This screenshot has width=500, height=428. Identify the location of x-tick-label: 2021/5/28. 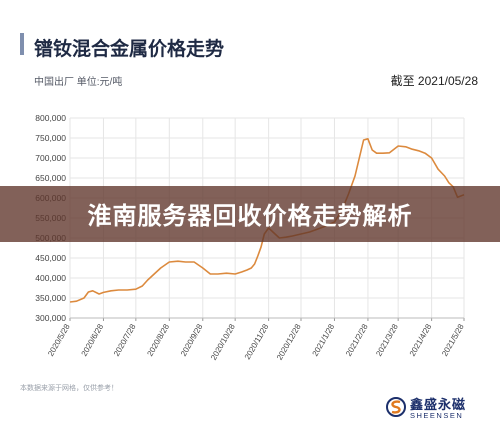
(453, 340).